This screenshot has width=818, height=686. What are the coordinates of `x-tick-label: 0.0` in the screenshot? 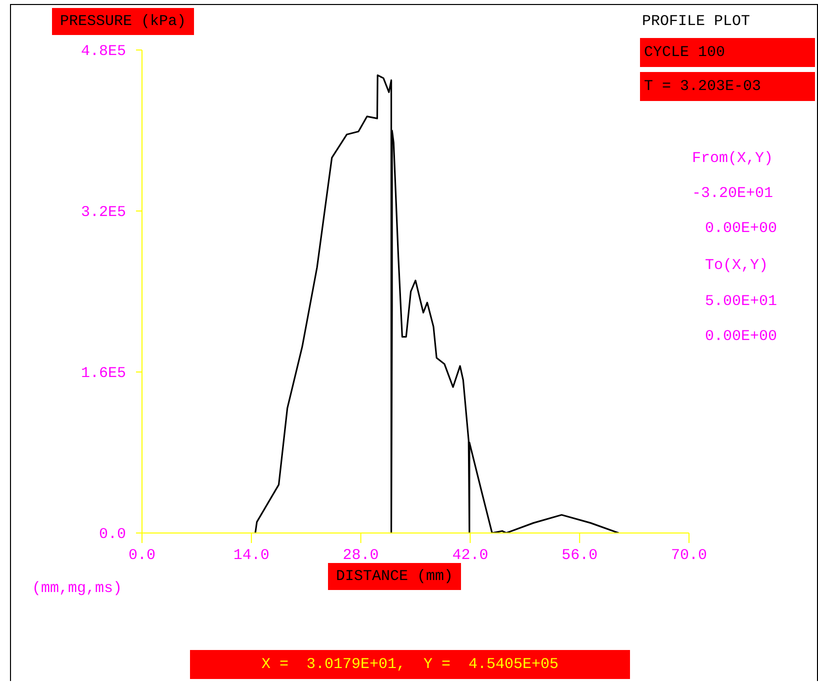 It's located at (142, 555).